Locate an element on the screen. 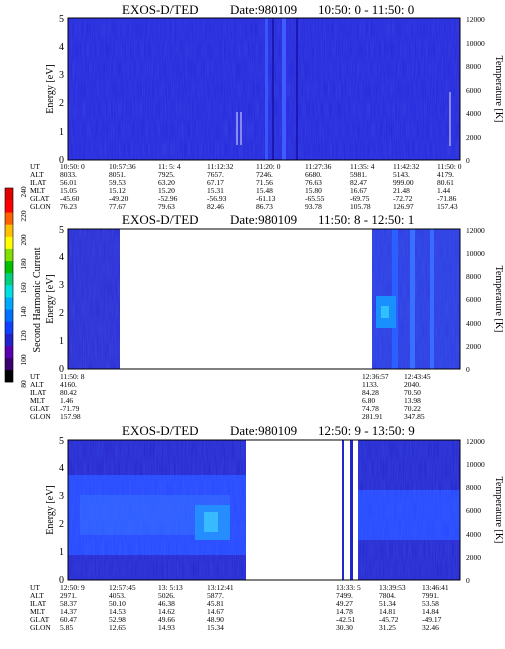  y2-tick-label: 12000 is located at coordinates (475, 19).